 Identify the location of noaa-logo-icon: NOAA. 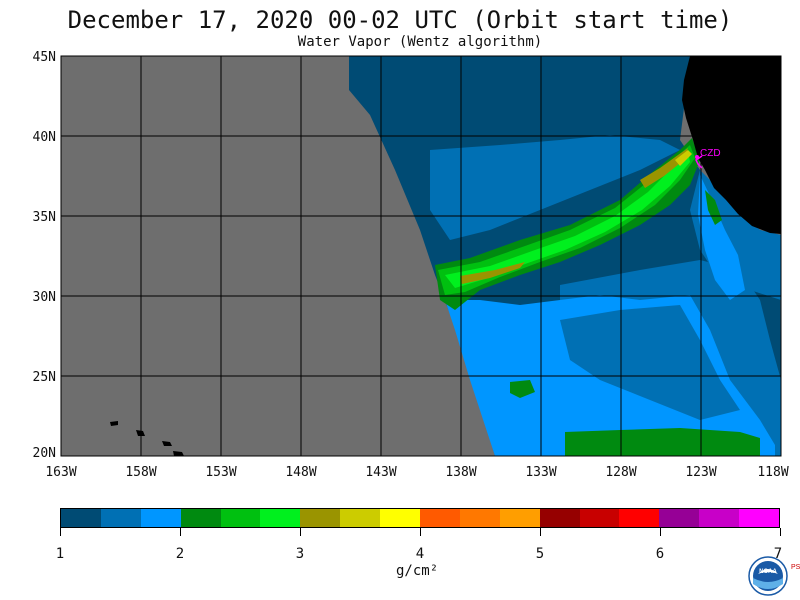
(768, 576).